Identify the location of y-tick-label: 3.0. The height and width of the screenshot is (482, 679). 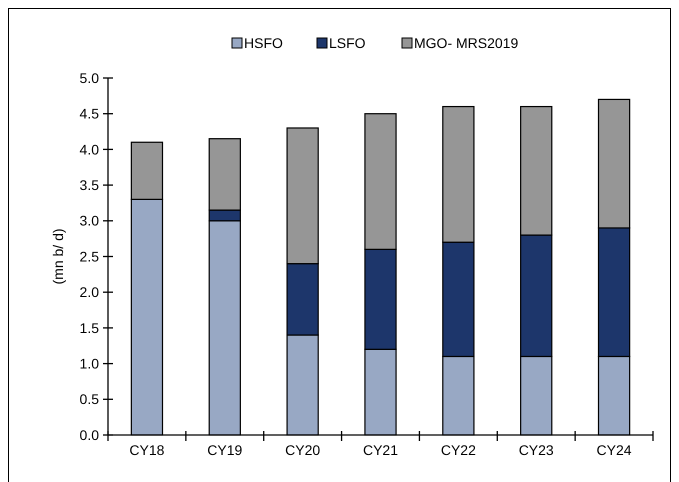
(90, 220).